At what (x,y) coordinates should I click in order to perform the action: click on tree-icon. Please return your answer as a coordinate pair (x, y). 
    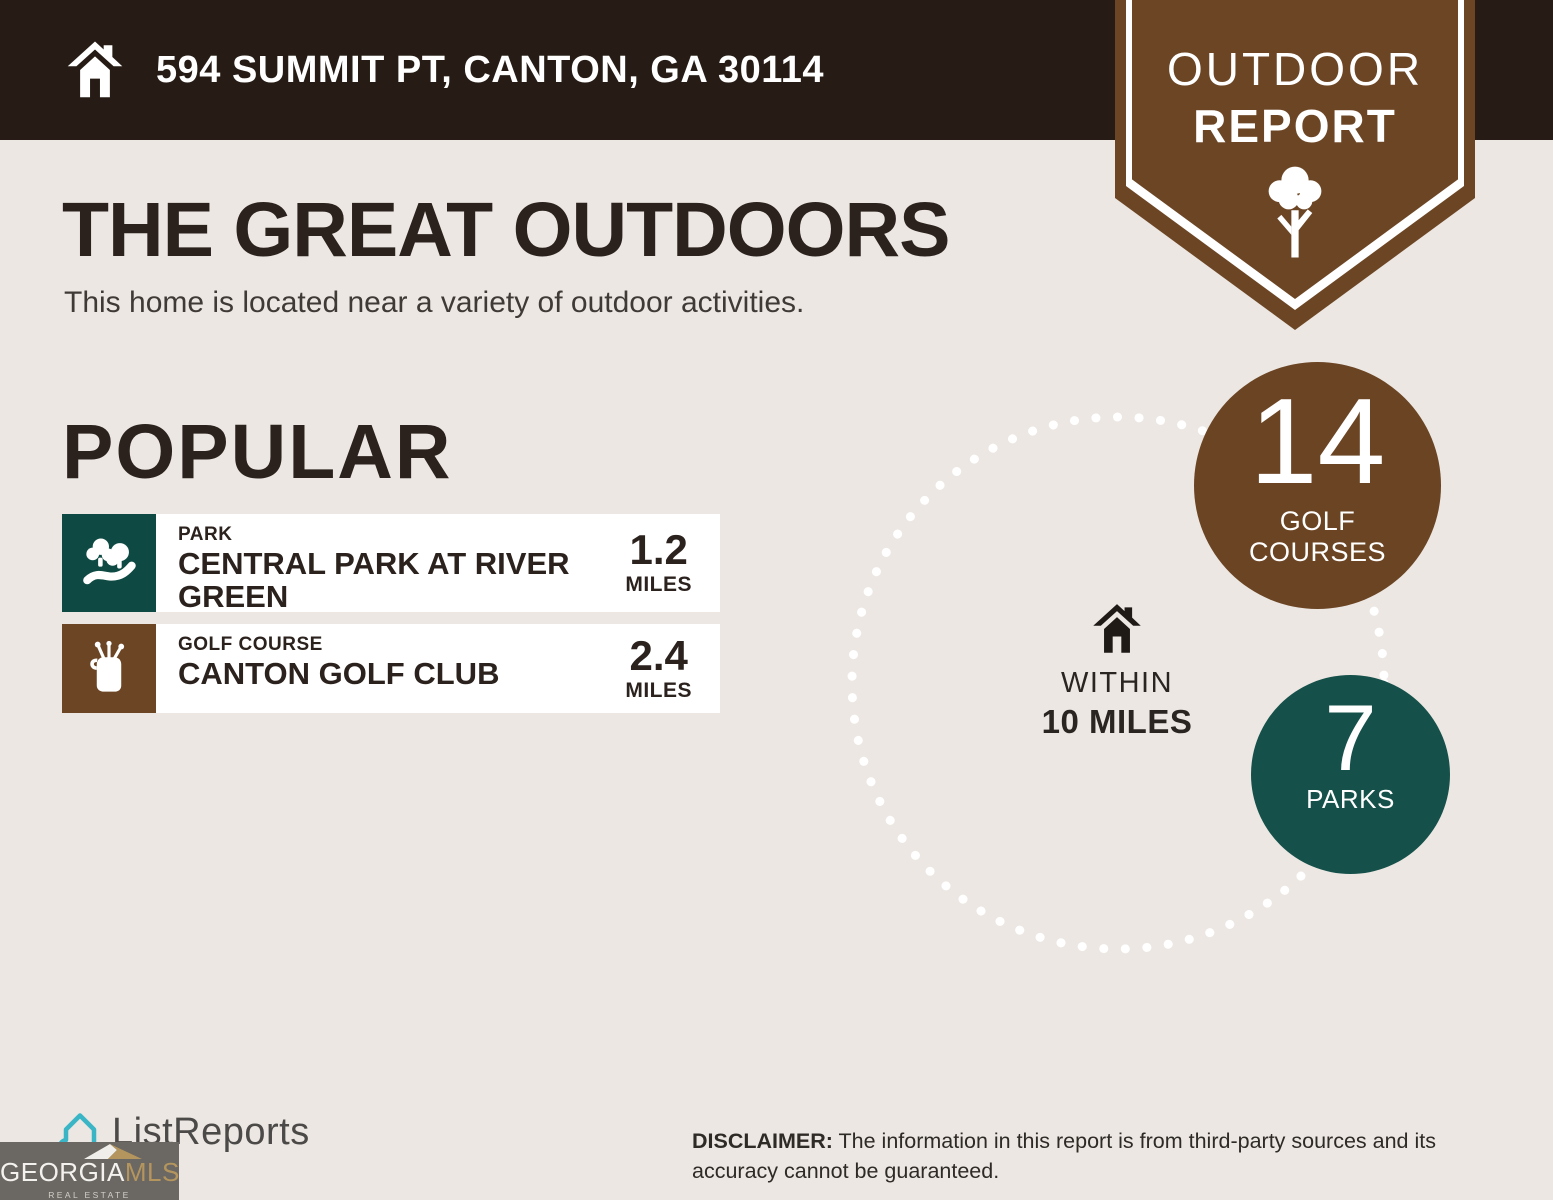
    Looking at the image, I should click on (1295, 212).